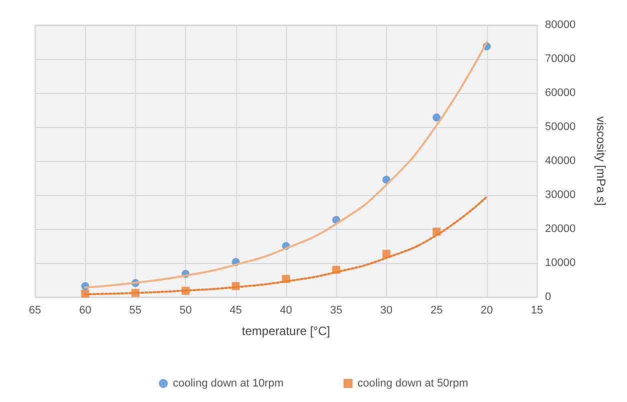 The width and height of the screenshot is (627, 402). I want to click on x-tick-label: 55, so click(135, 310).